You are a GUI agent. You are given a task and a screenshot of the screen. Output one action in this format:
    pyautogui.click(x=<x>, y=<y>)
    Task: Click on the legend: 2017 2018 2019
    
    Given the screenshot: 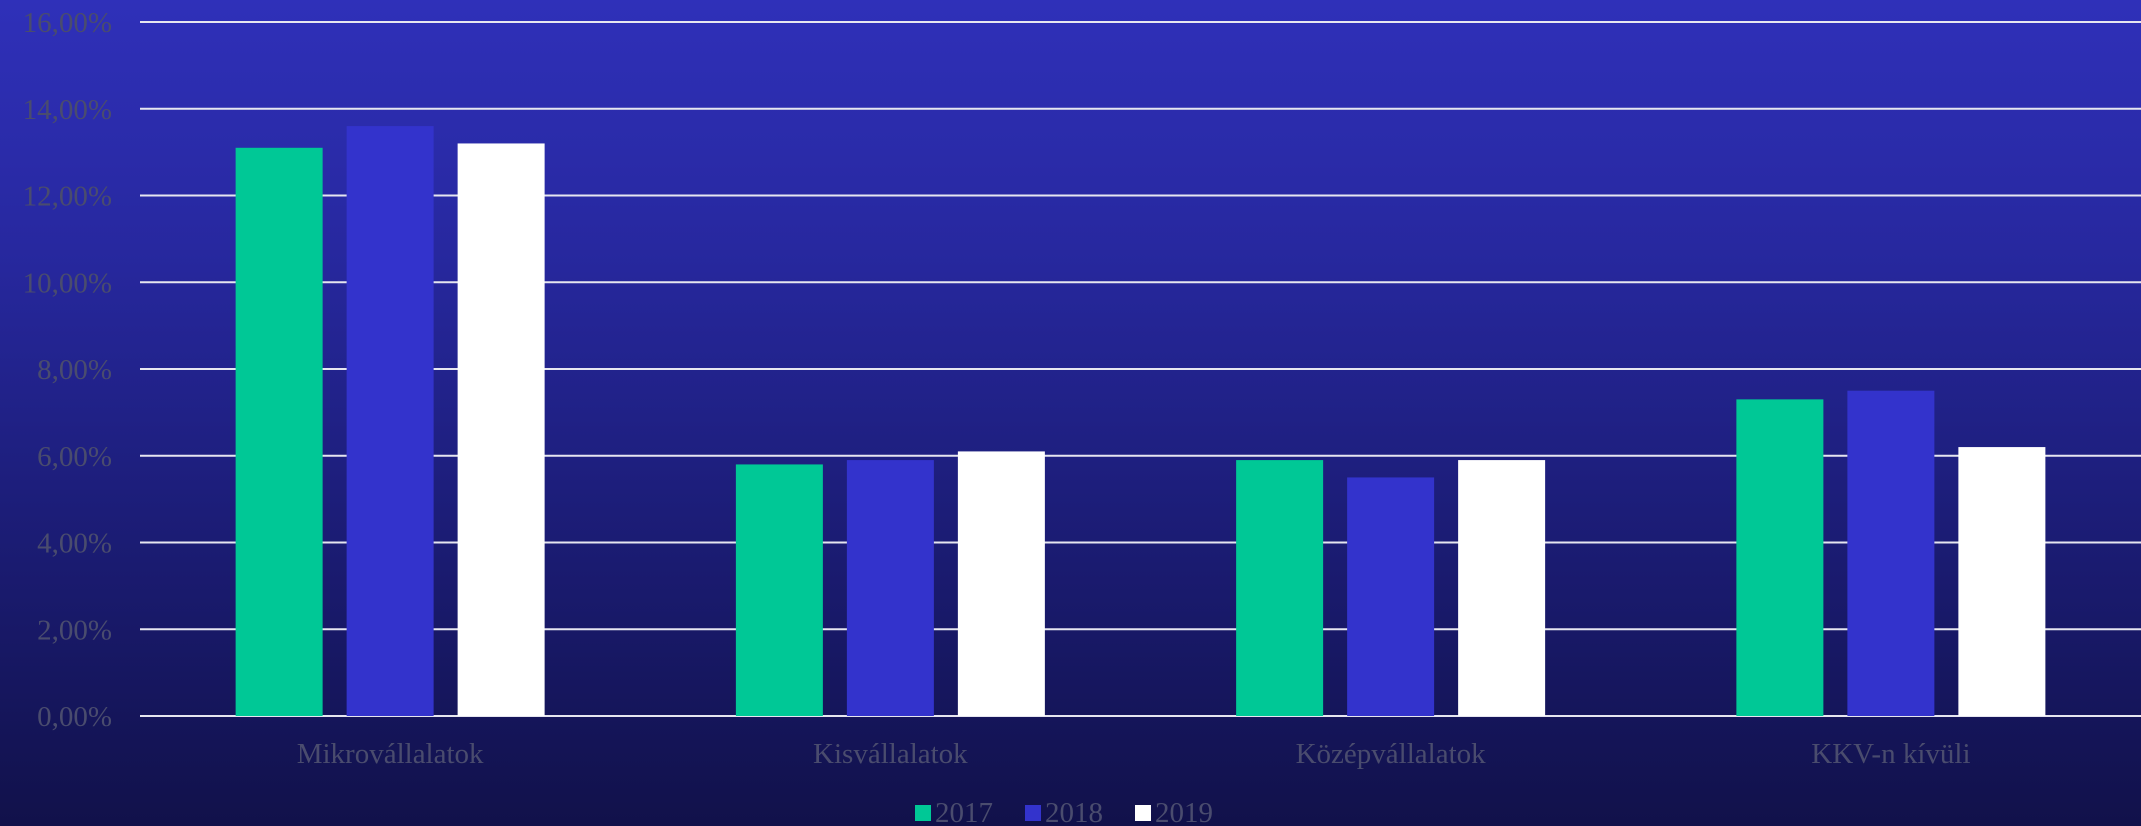 What is the action you would take?
    pyautogui.click(x=1064, y=811)
    